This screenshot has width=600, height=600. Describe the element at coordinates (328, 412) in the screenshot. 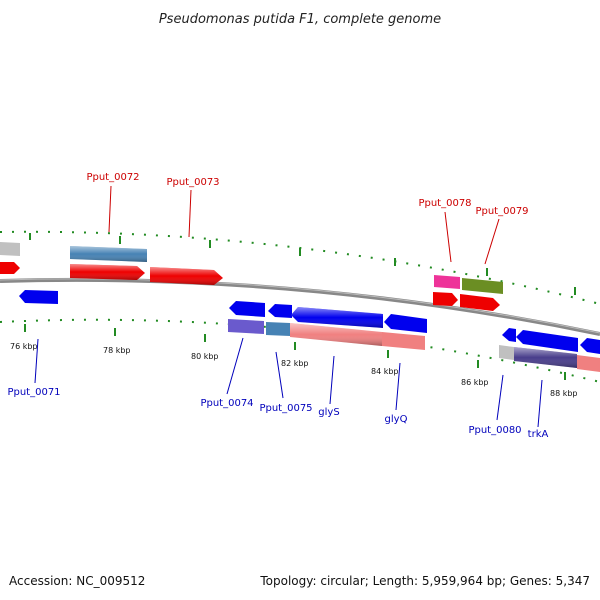

I see `gene-label: glyS` at that location.